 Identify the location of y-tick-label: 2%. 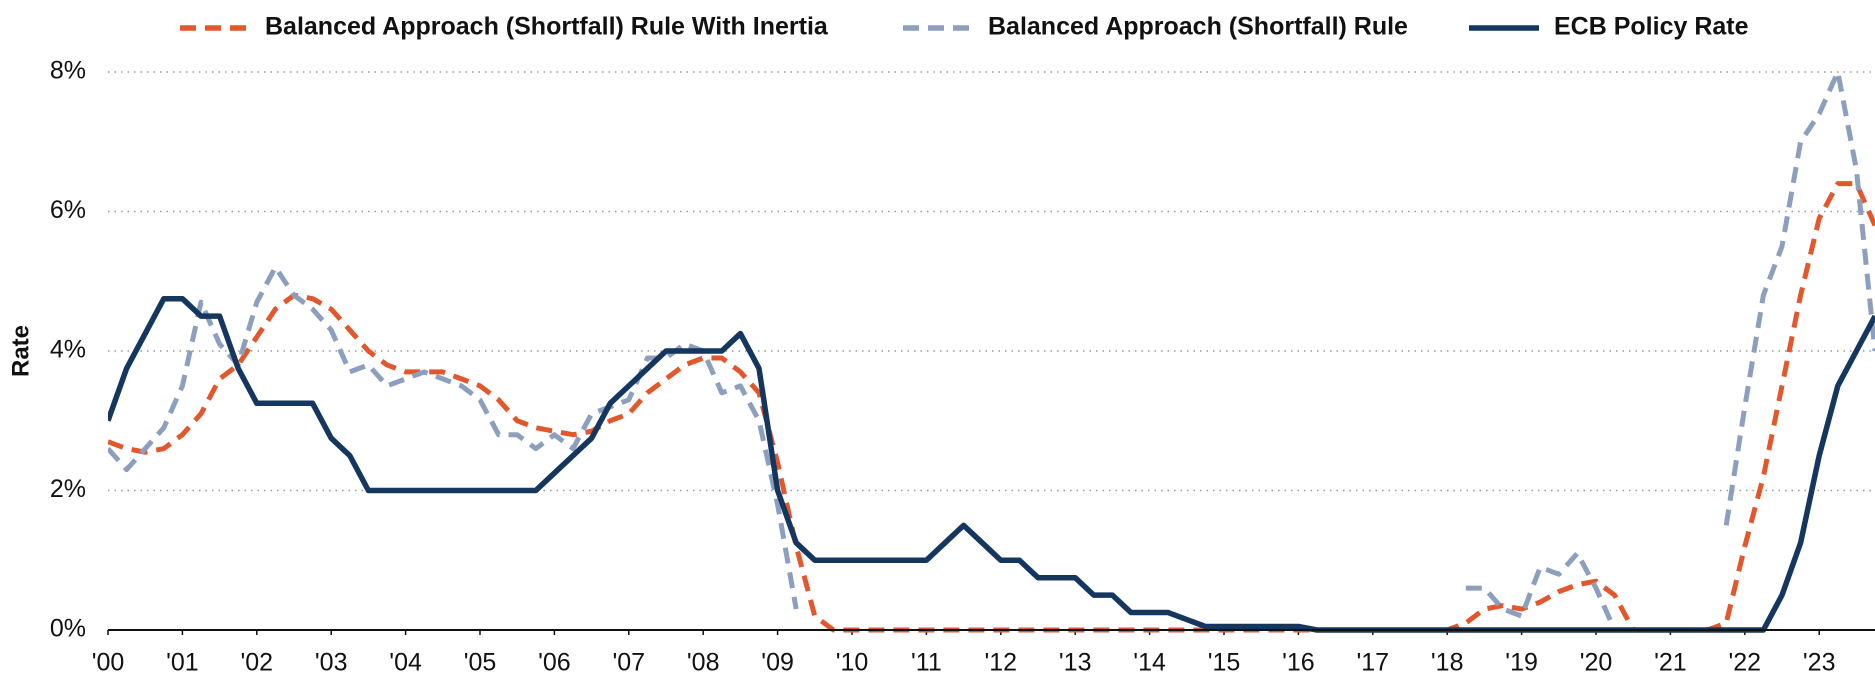
(68, 489).